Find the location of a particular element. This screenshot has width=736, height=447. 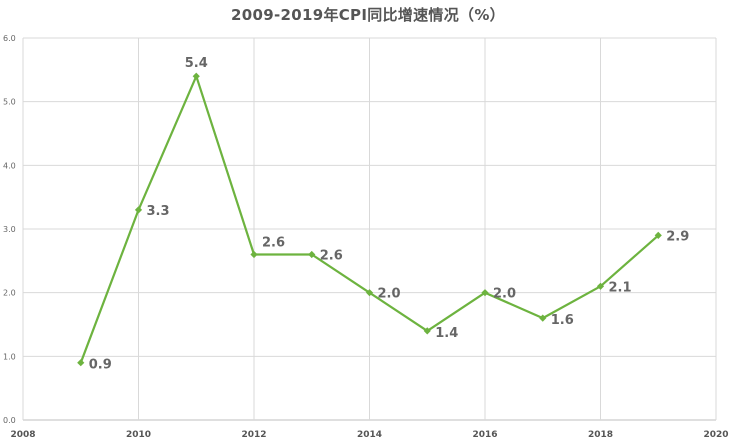

chart-title: 2009-2019年CPI同比增速情况（%） is located at coordinates (368, 15).